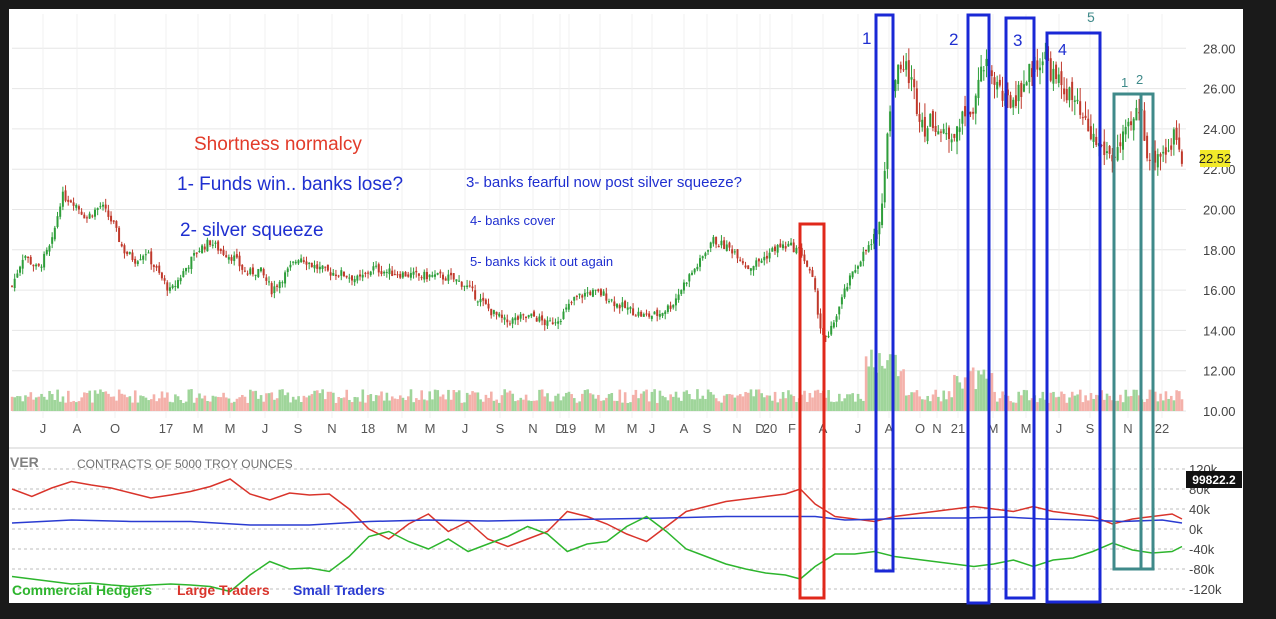  I want to click on annotation-line-4: 4- banks cover, so click(513, 220).